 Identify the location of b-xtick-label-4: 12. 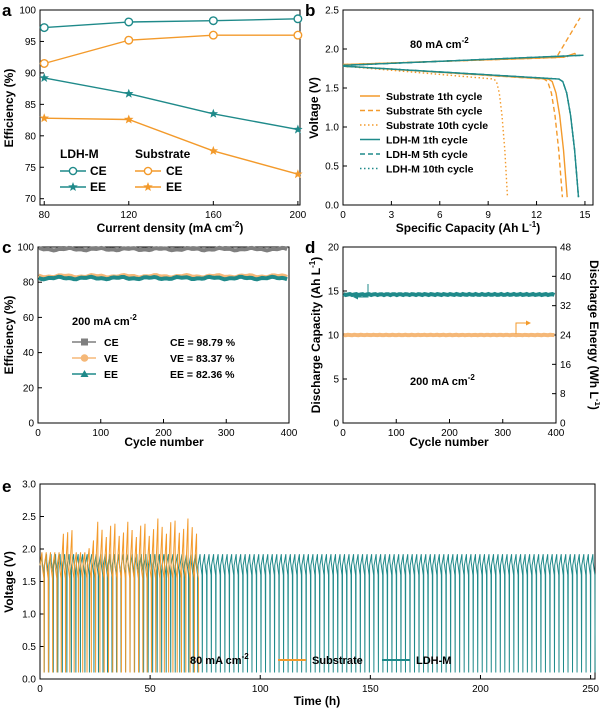
(537, 215).